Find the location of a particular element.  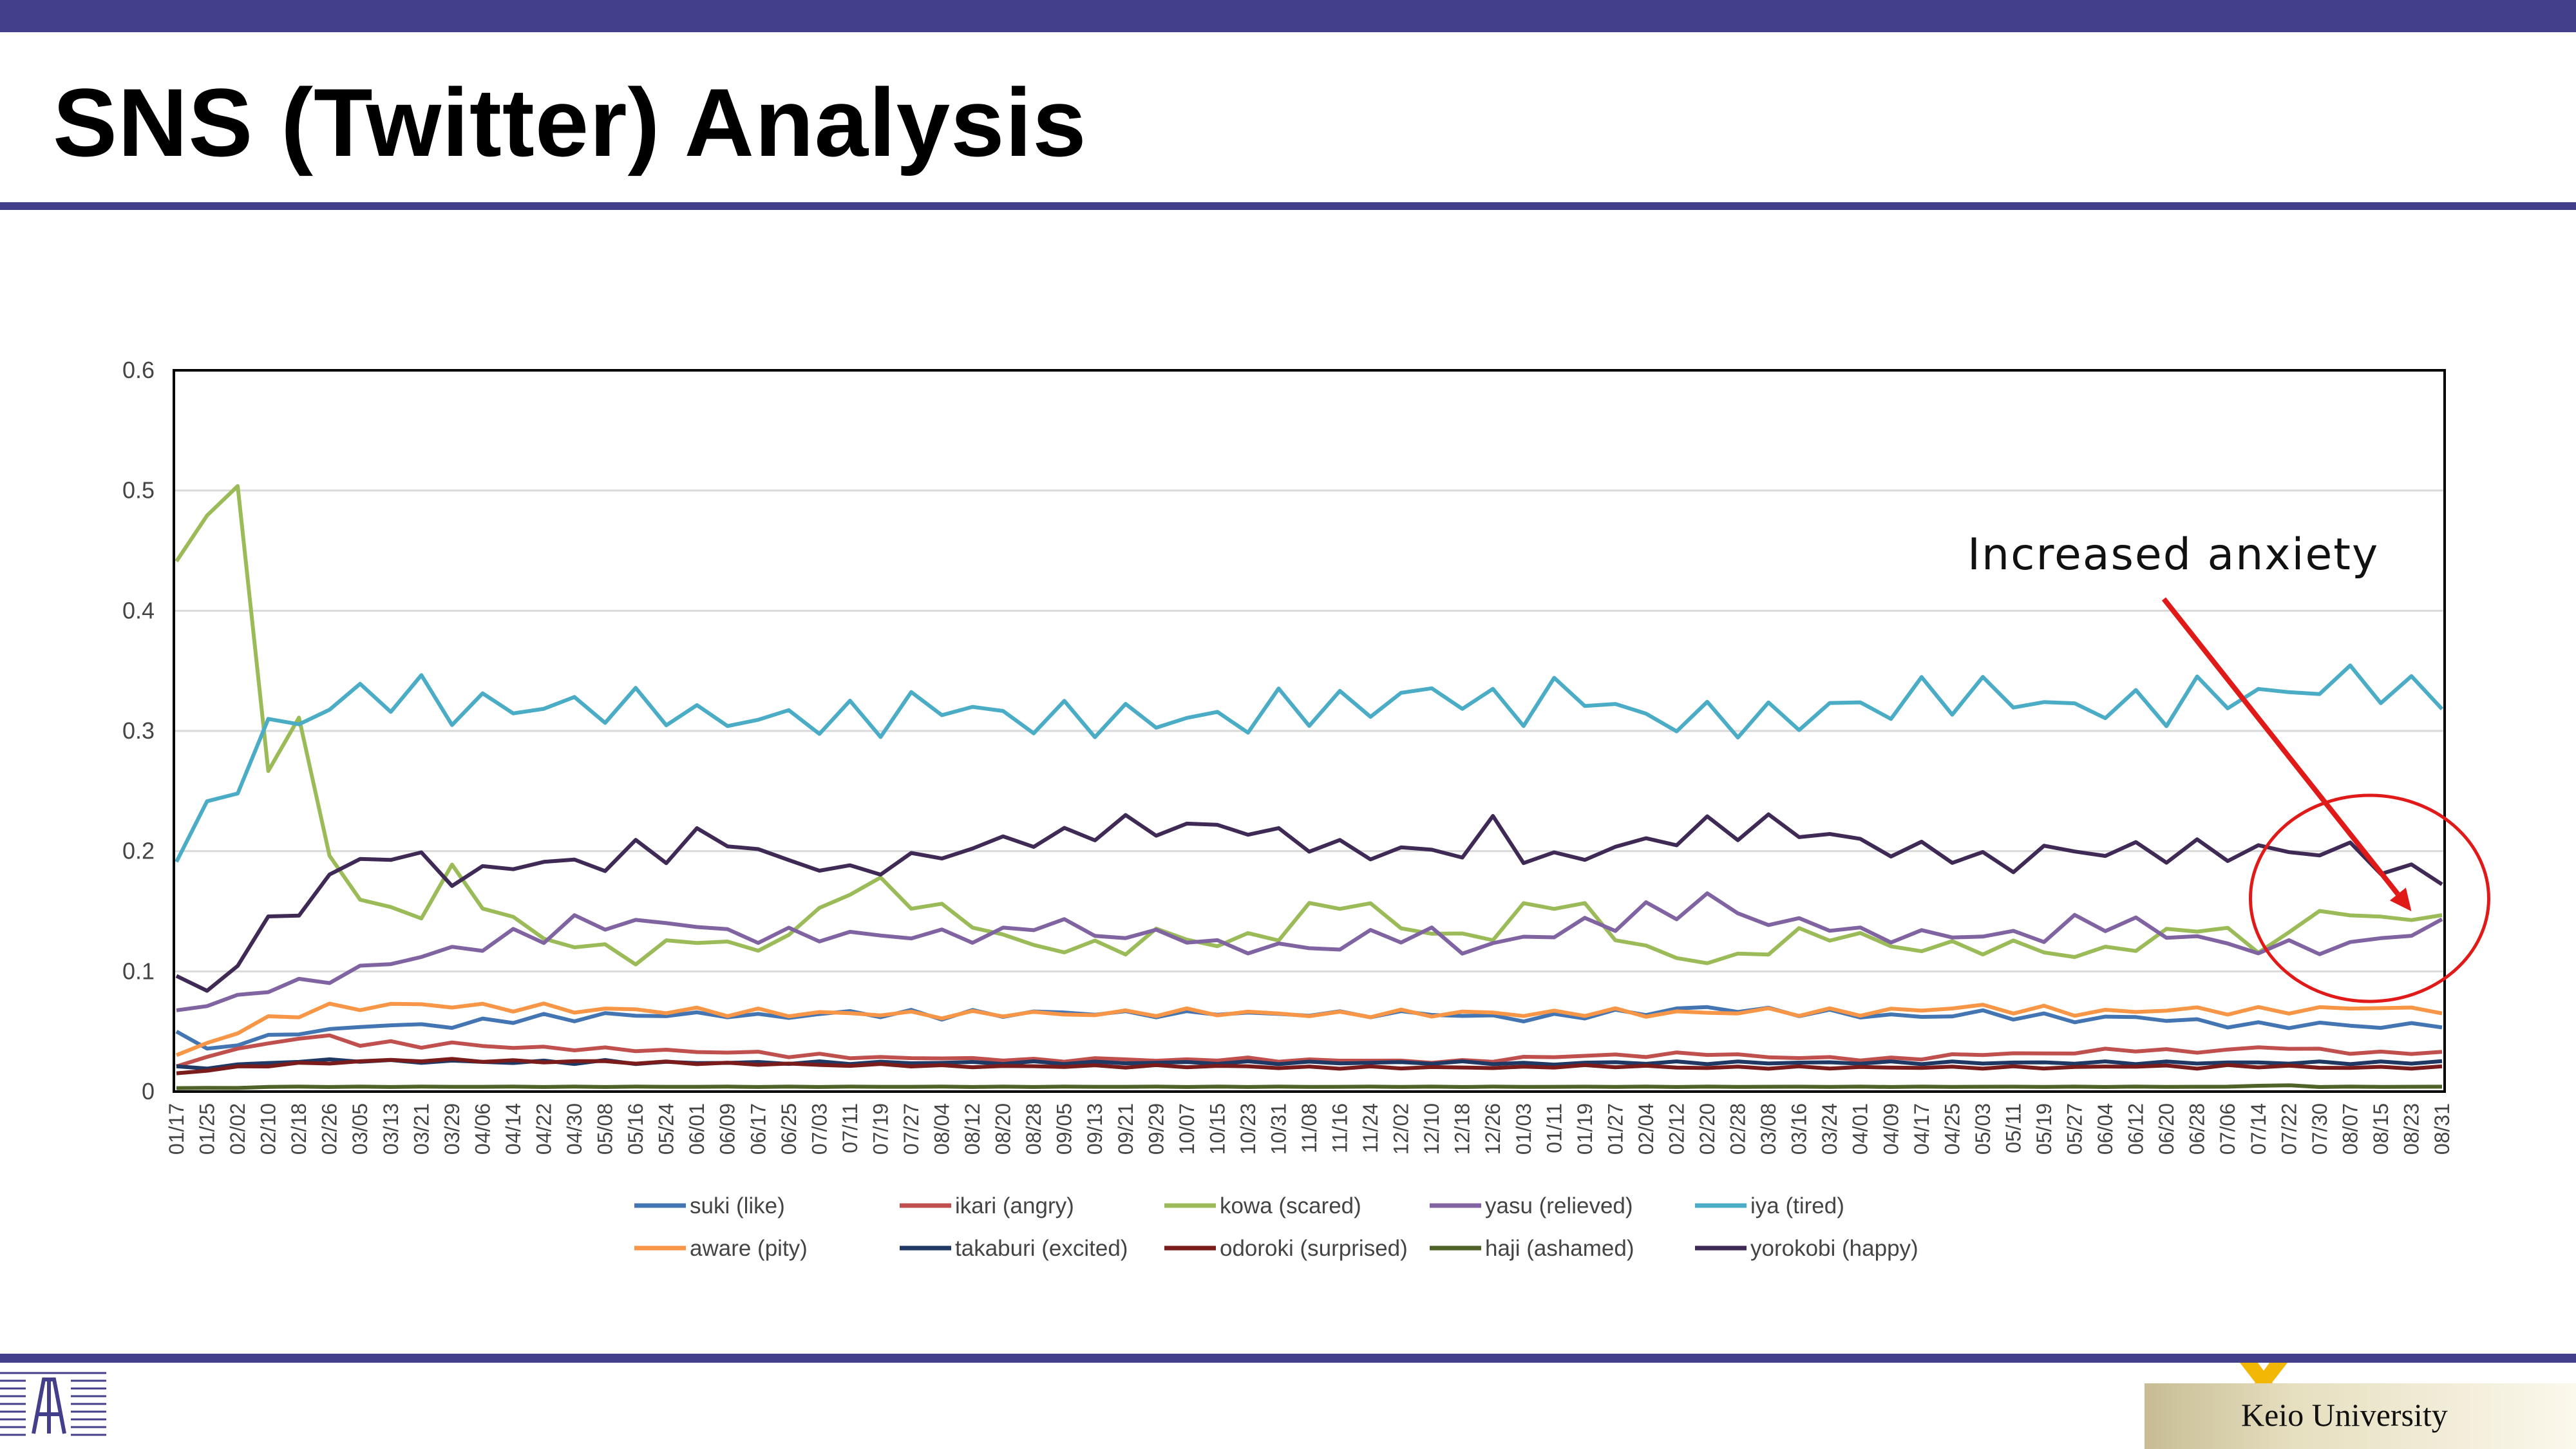

x-tick-label: 07/03 is located at coordinates (819, 1129).